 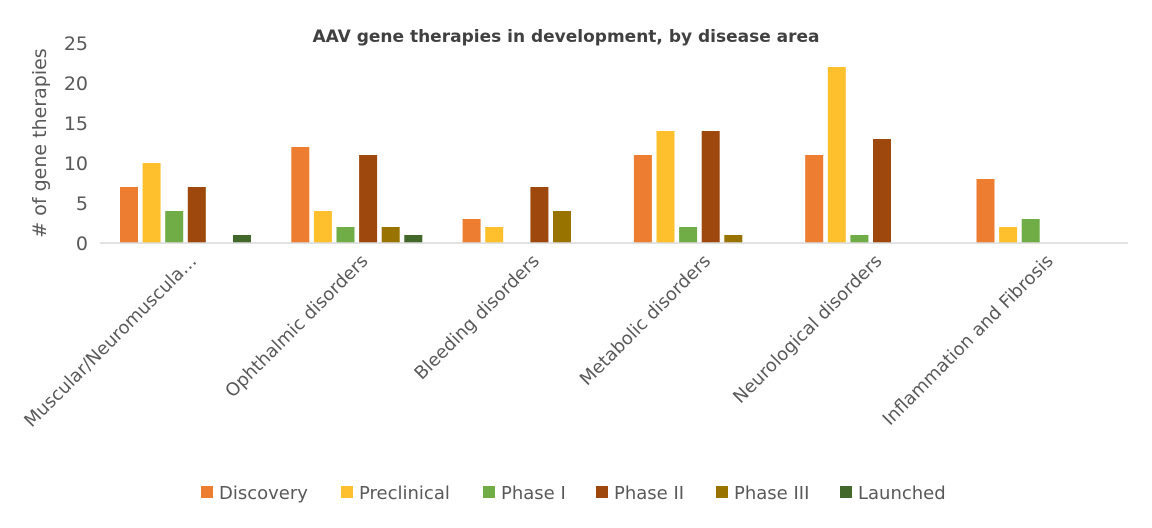 I want to click on x-tick-label: Ophthalmic disorders, so click(x=296, y=326).